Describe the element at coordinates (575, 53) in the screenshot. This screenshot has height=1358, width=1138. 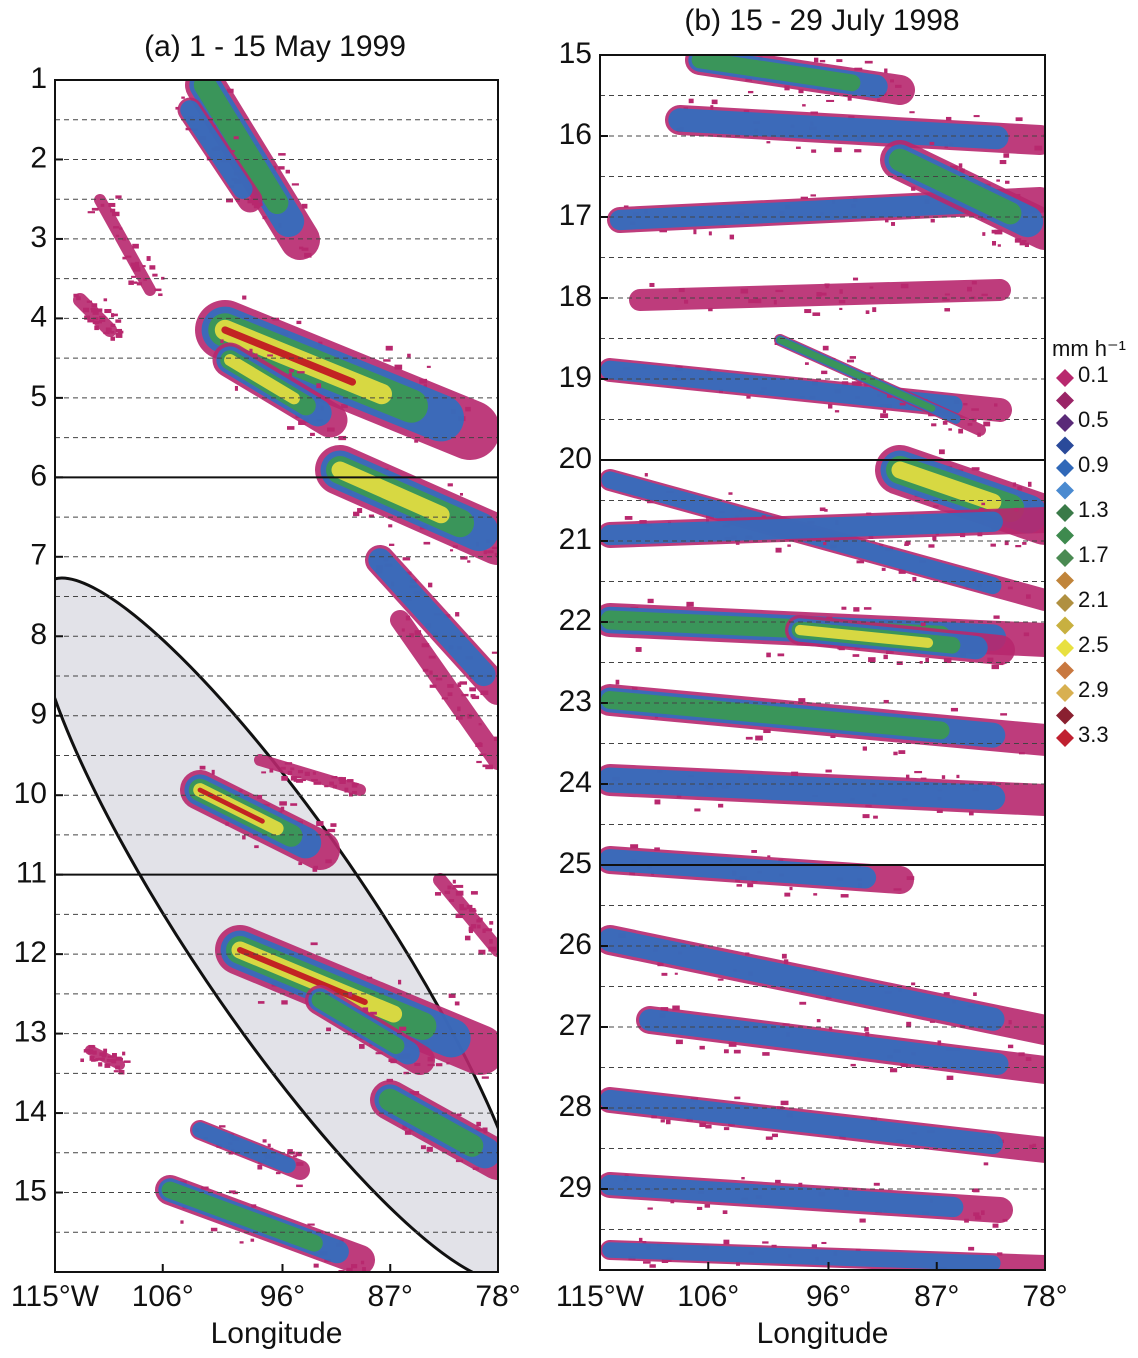
I see `y-tick-label: 15` at that location.